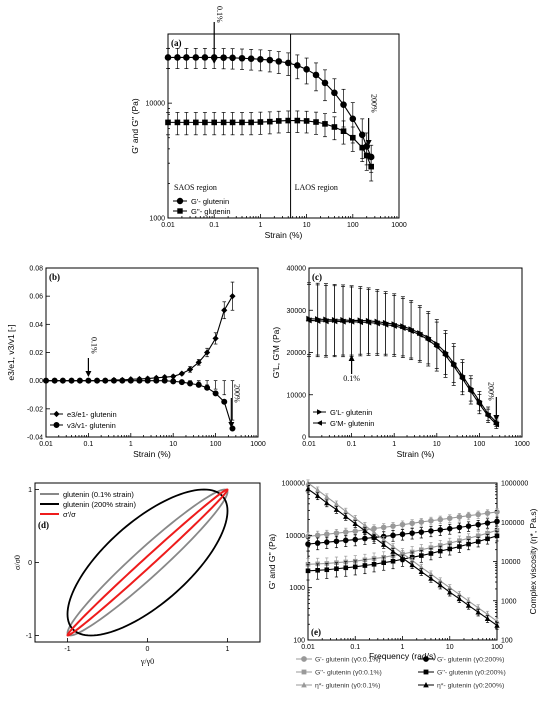 The image size is (550, 702). What do you see at coordinates (402, 356) in the screenshot?
I see `series-G'M- glutenin` at bounding box center [402, 356].